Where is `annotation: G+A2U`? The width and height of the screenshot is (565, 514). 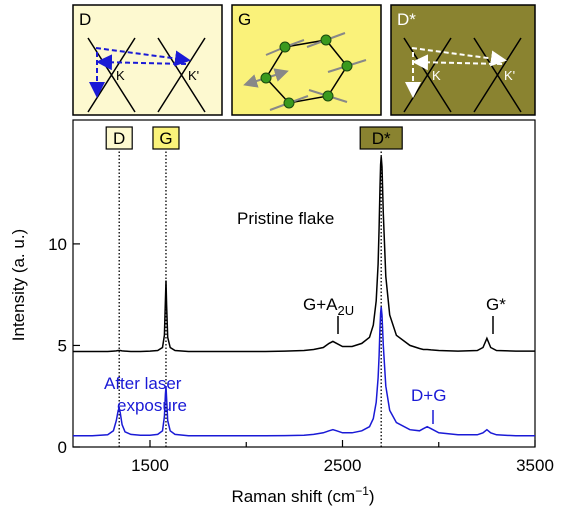
annotation: G+A2U is located at coordinates (328, 306).